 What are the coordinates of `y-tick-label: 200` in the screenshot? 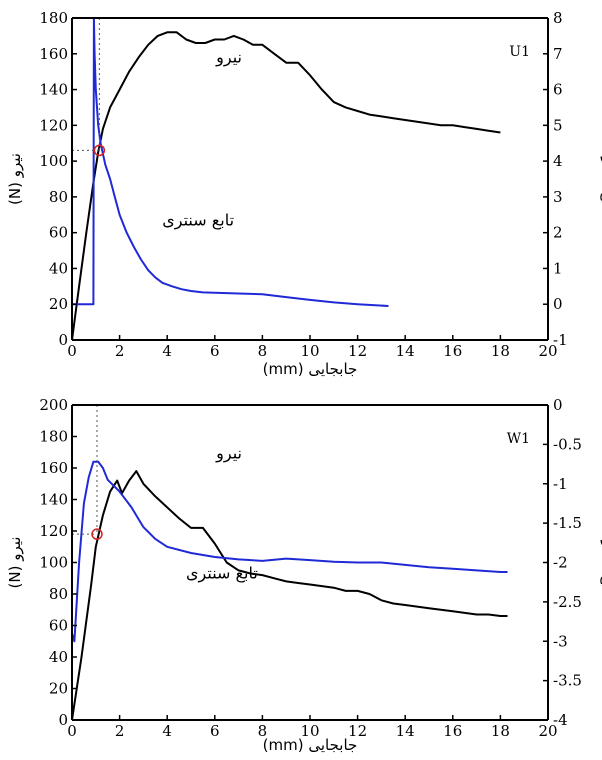 It's located at (53, 405).